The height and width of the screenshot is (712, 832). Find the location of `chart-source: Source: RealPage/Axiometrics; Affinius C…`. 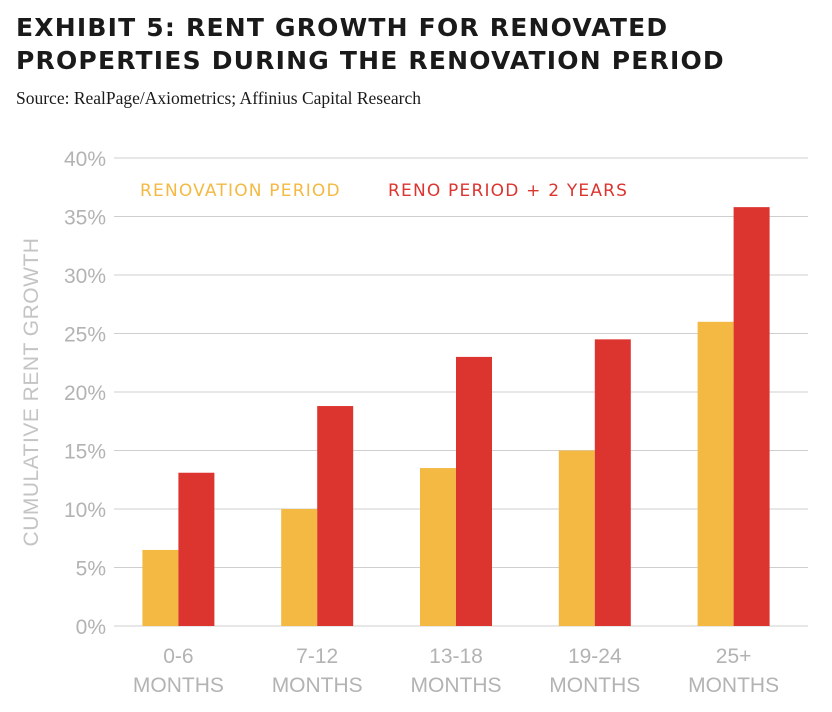

chart-source: Source: RealPage/Axiometrics; Affinius C… is located at coordinates (218, 98).